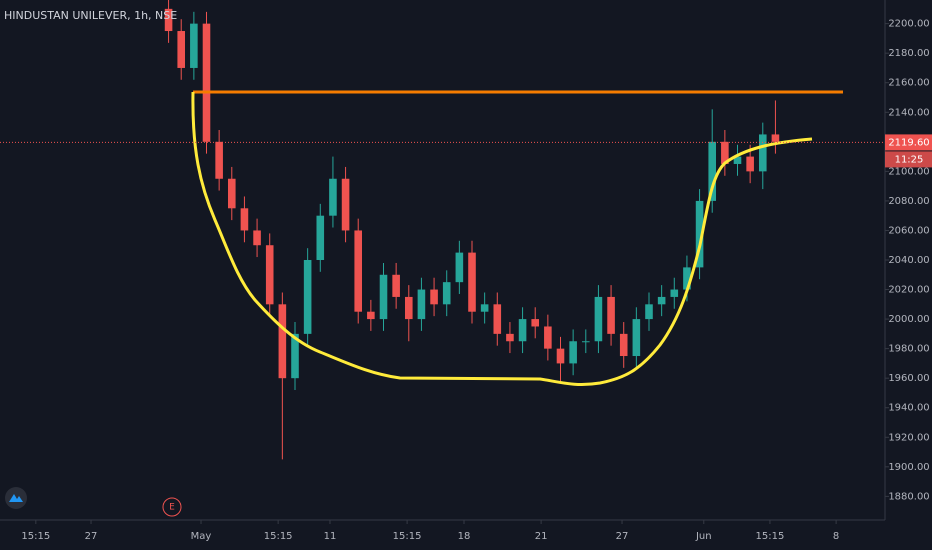 This screenshot has height=550, width=932. I want to click on y-tick-label: 2020.00, so click(908, 290).